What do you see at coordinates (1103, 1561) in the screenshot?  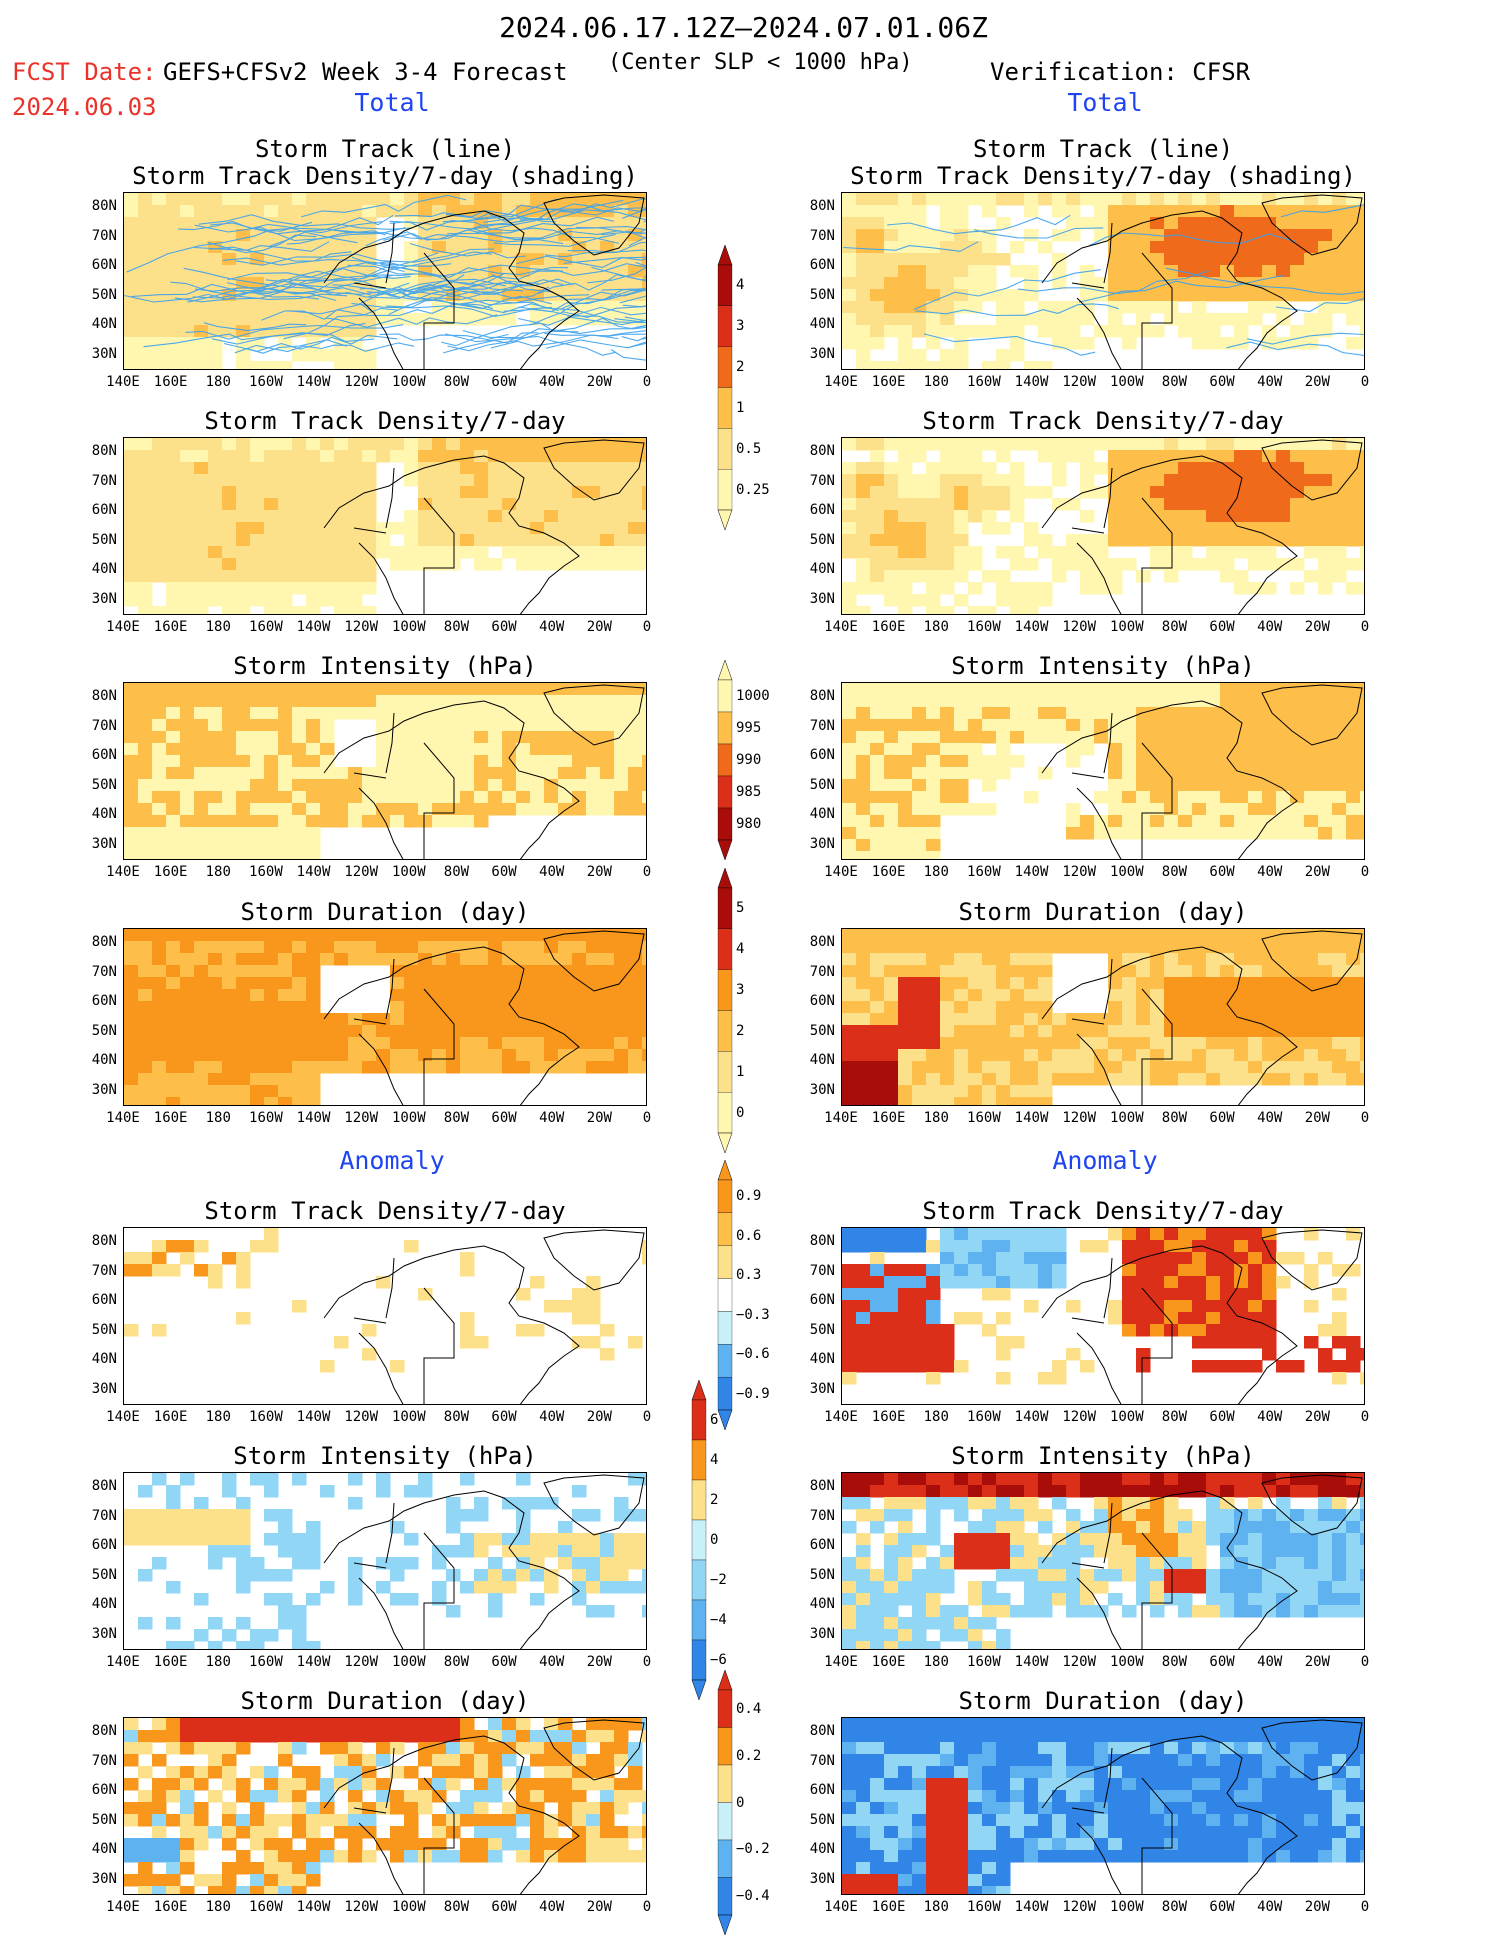 I see `map-panel-verification-anom-intensity` at bounding box center [1103, 1561].